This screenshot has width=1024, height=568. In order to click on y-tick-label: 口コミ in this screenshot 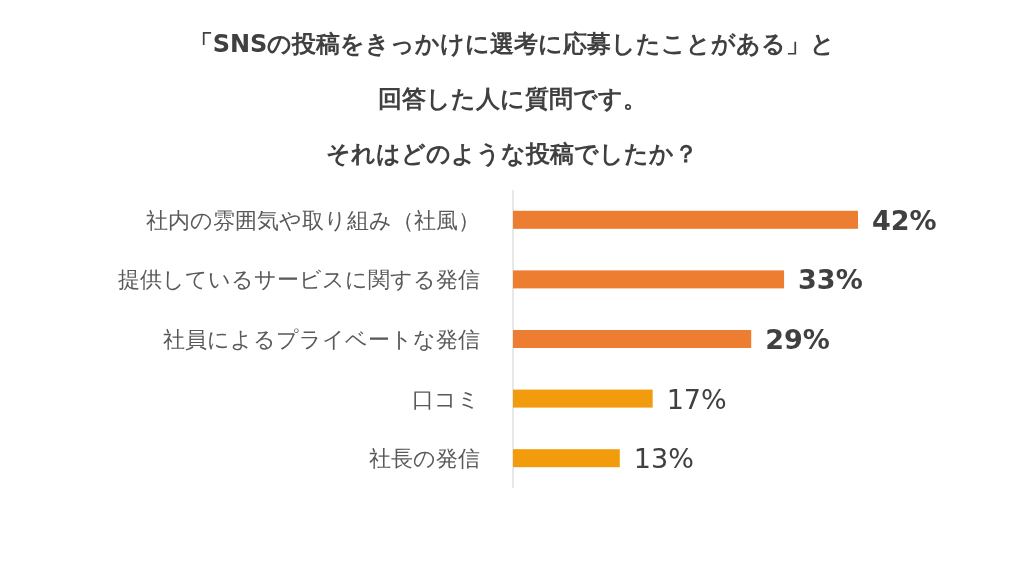, I will do `click(446, 399)`.